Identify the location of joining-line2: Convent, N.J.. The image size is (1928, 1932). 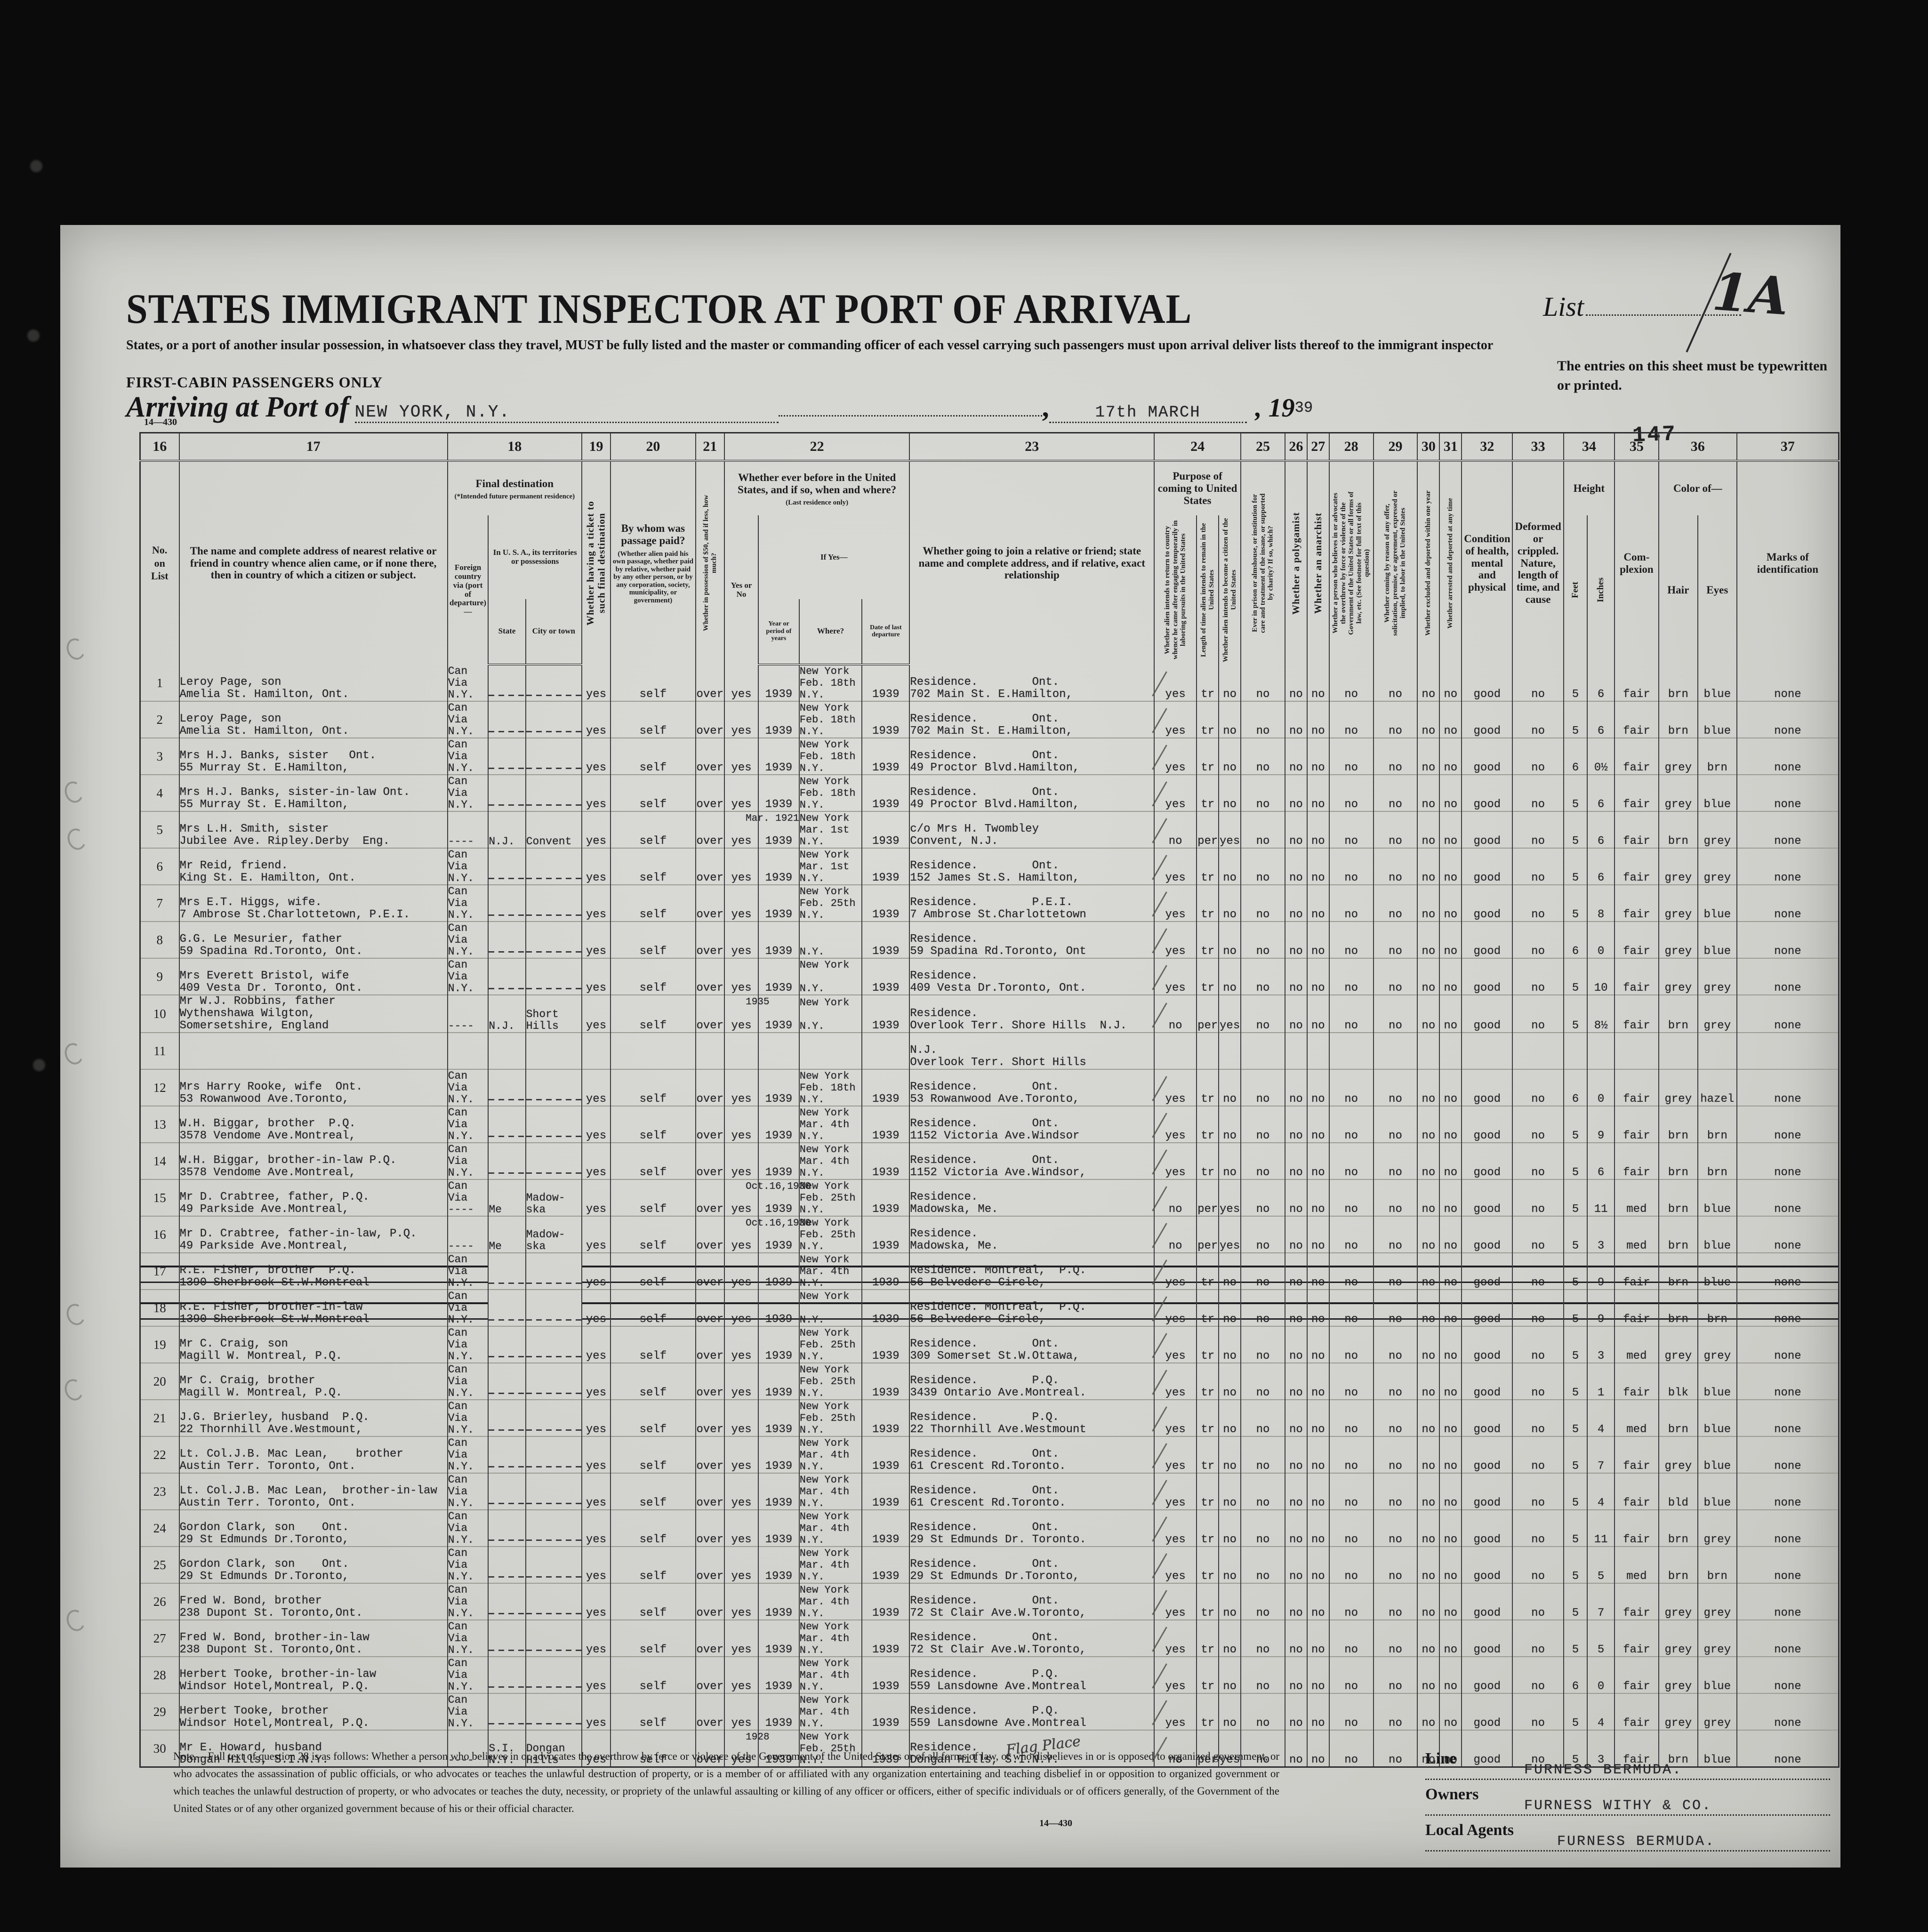
(954, 842).